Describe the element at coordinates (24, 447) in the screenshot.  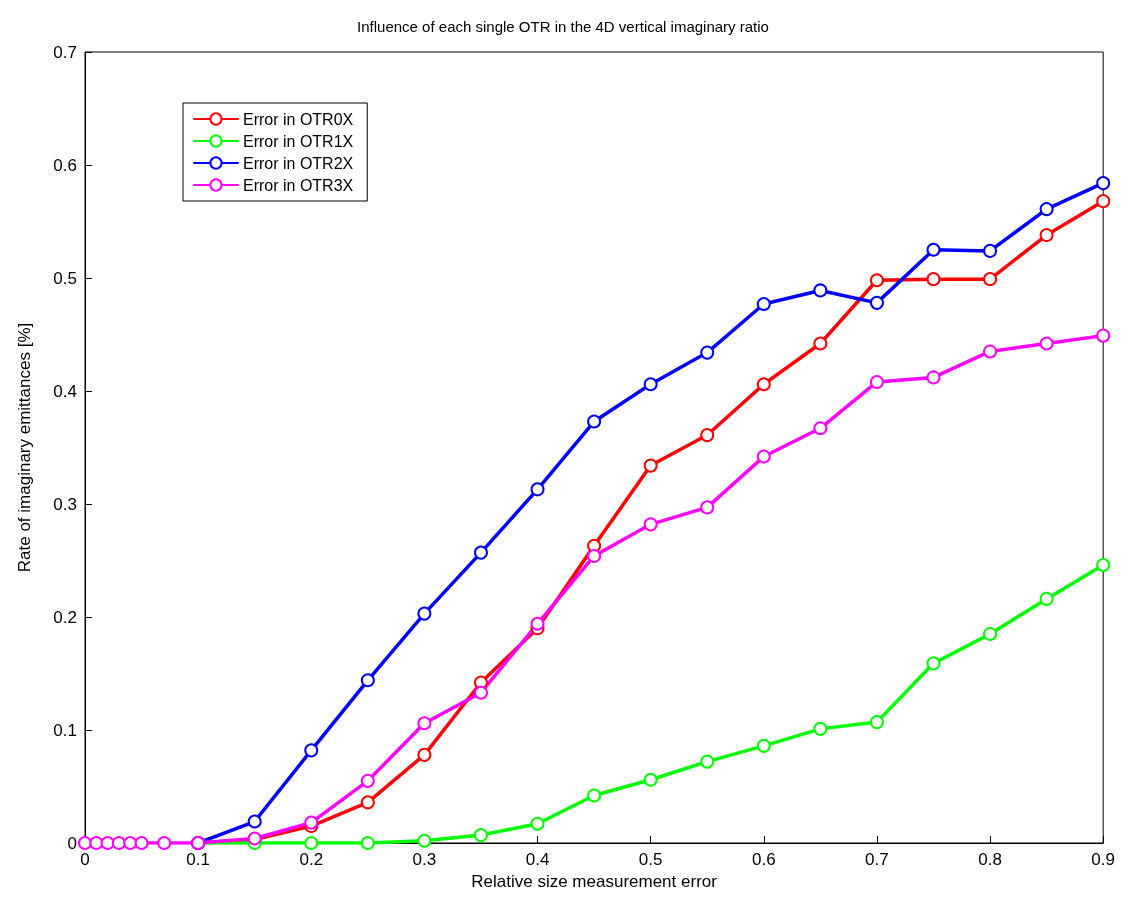
I see `y-axis-title: Rate of imaginary emittances [%]` at that location.